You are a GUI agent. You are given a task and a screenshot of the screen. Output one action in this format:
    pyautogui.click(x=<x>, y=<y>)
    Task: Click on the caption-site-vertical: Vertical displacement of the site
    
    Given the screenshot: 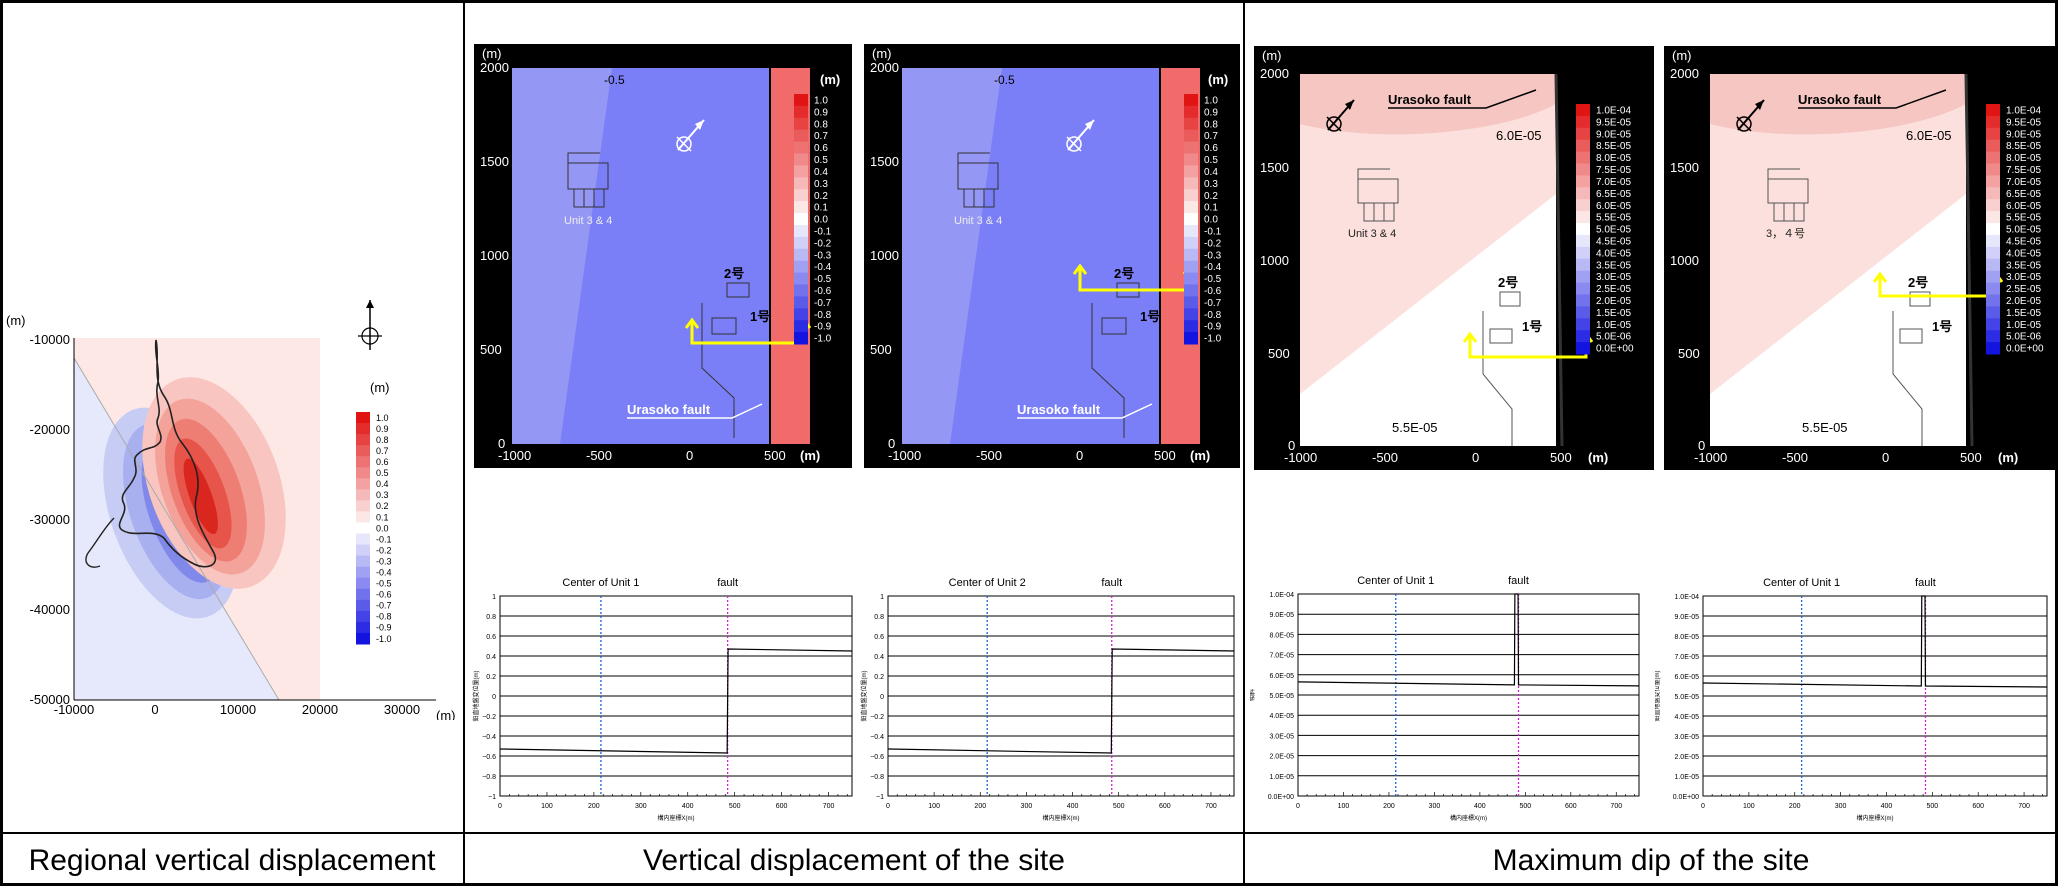 What is the action you would take?
    pyautogui.click(x=854, y=860)
    